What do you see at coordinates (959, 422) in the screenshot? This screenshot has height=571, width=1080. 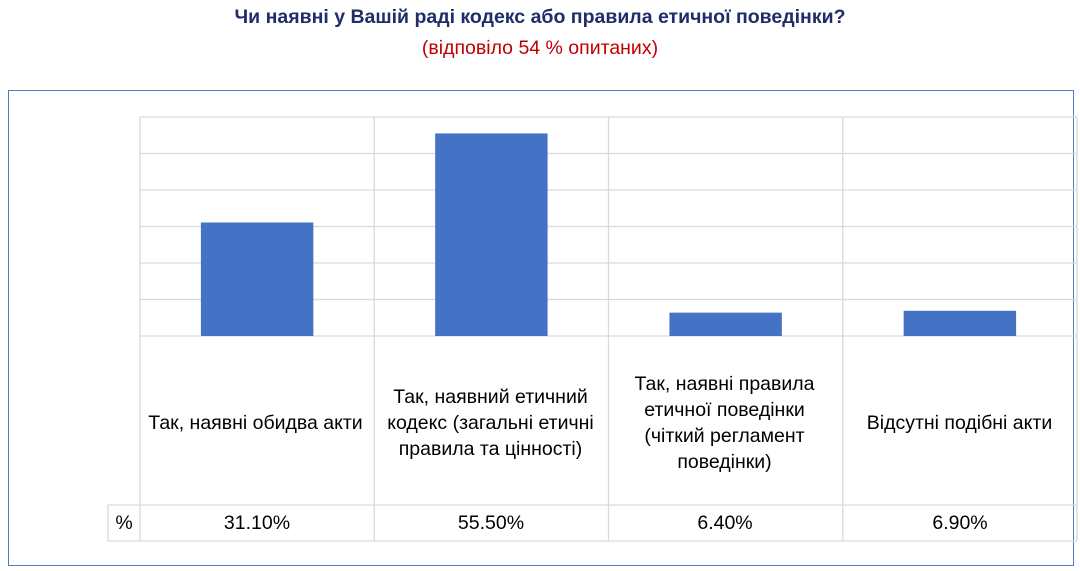 I see `category-label: Відсутні подібні акти` at bounding box center [959, 422].